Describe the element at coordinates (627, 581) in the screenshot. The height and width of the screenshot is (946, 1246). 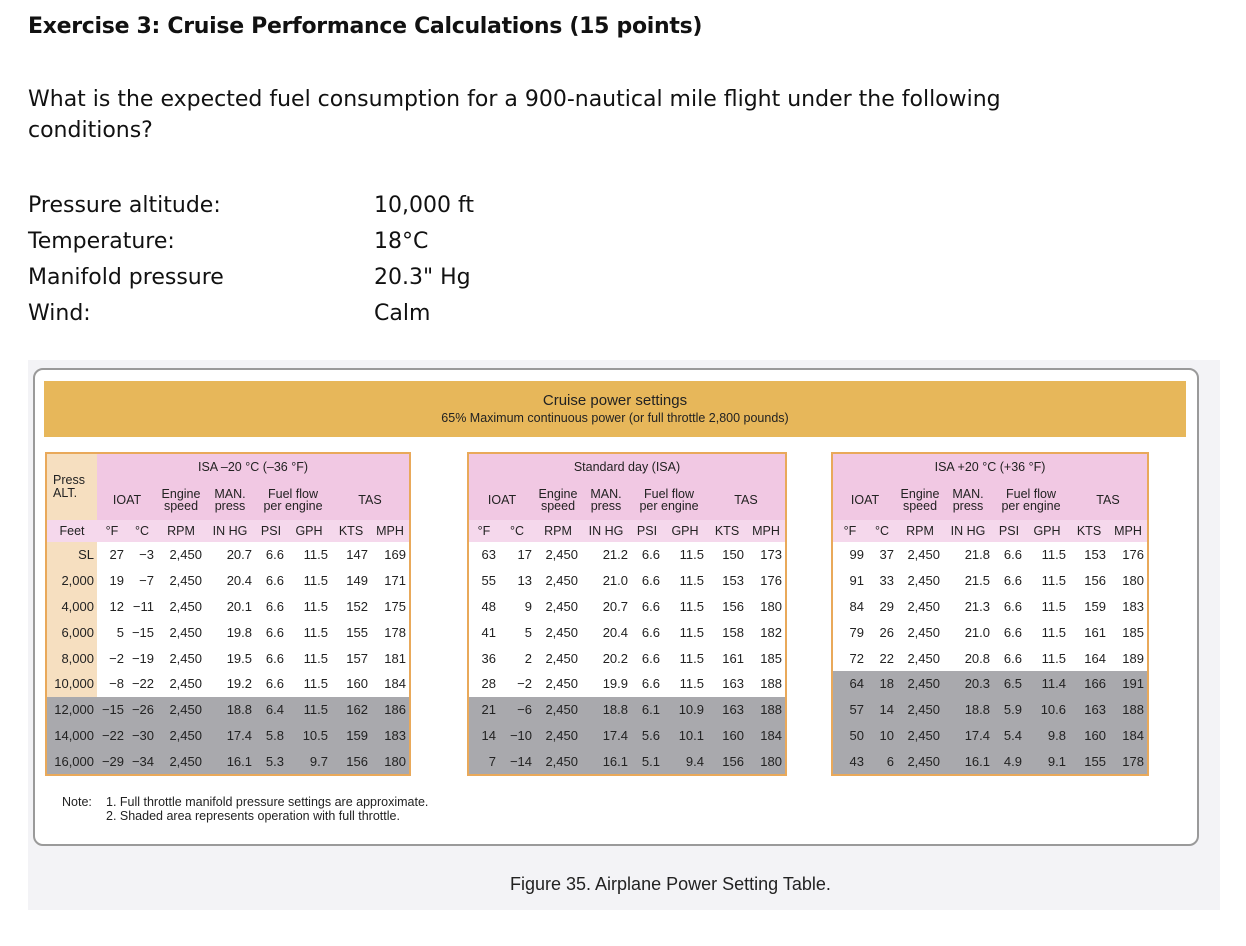
I see `table-row: 55 13 2,450 21.0 6.6 11.5 153 176` at that location.